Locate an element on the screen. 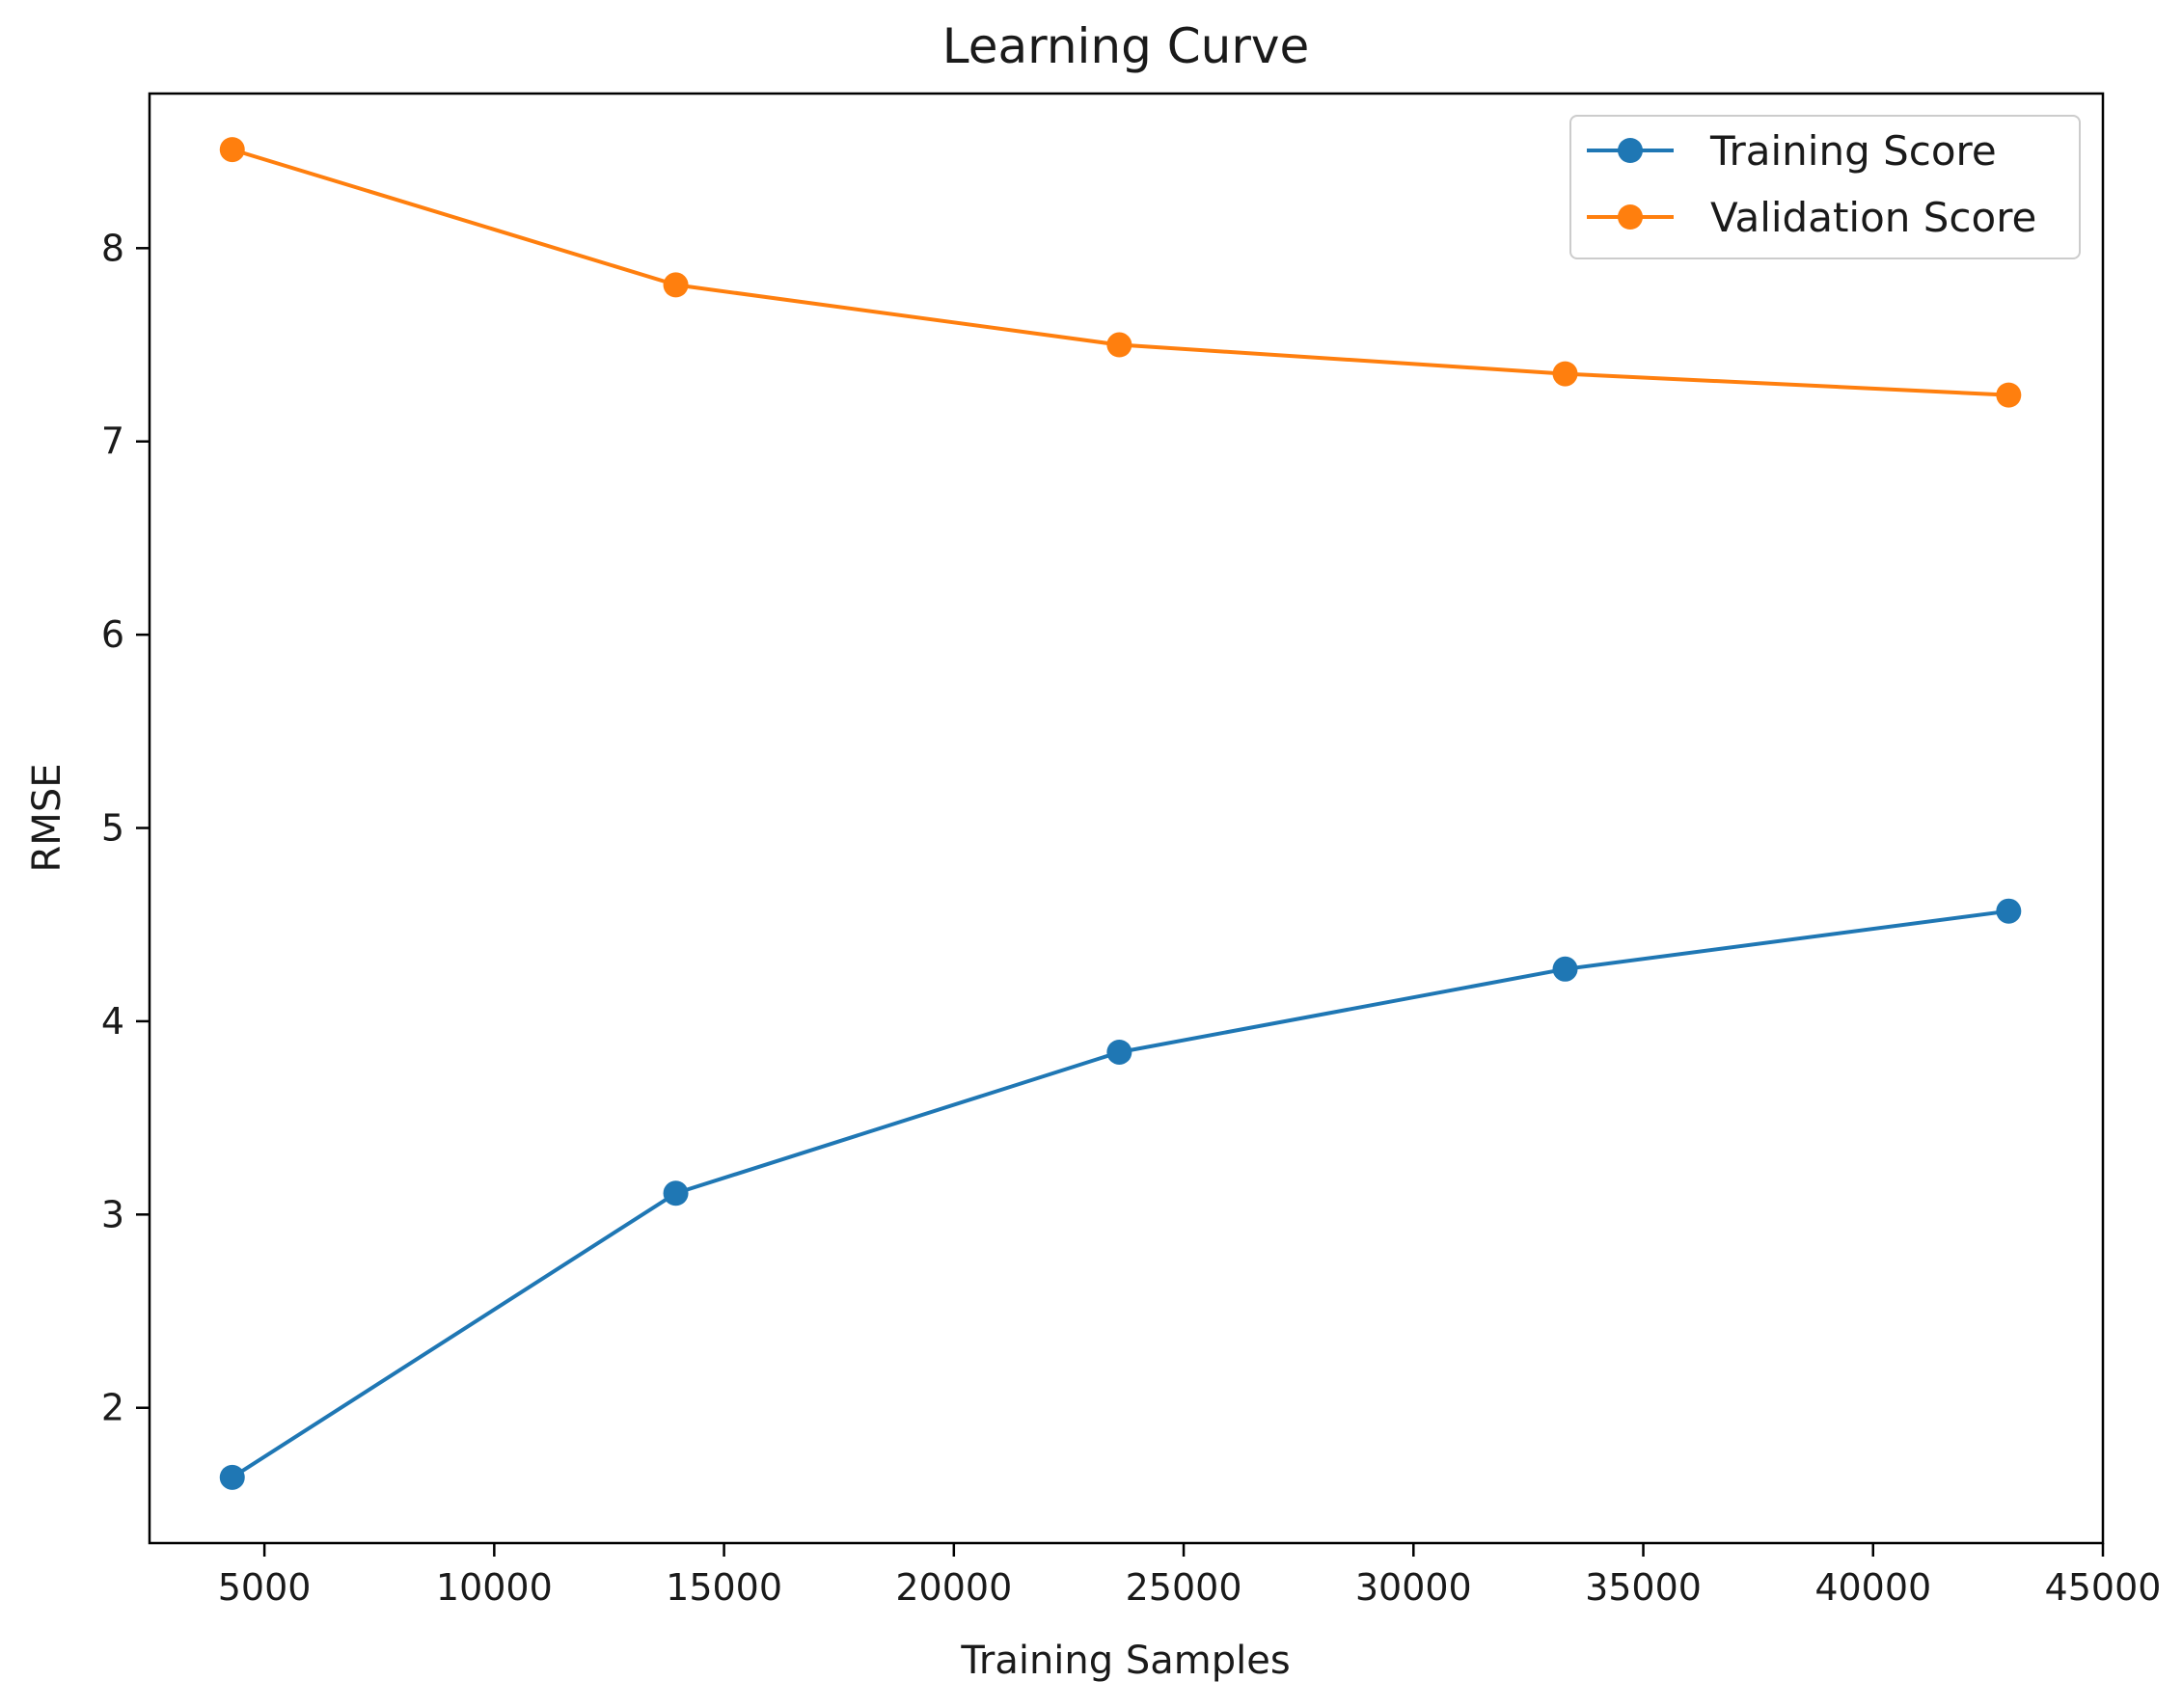 The image size is (2182, 1708). y-tick-label: 2 is located at coordinates (112, 1408).